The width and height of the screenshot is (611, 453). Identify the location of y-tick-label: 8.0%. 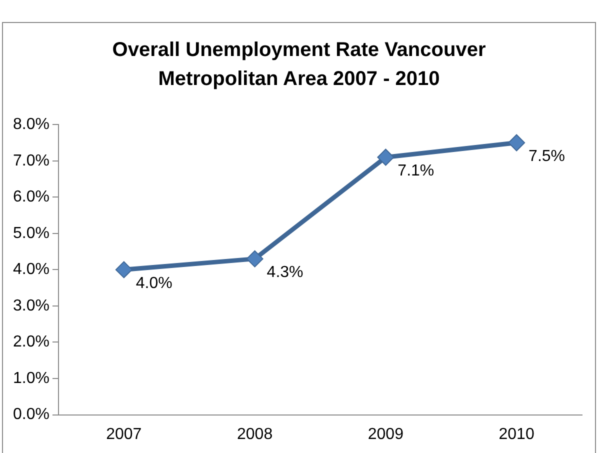
(31, 125).